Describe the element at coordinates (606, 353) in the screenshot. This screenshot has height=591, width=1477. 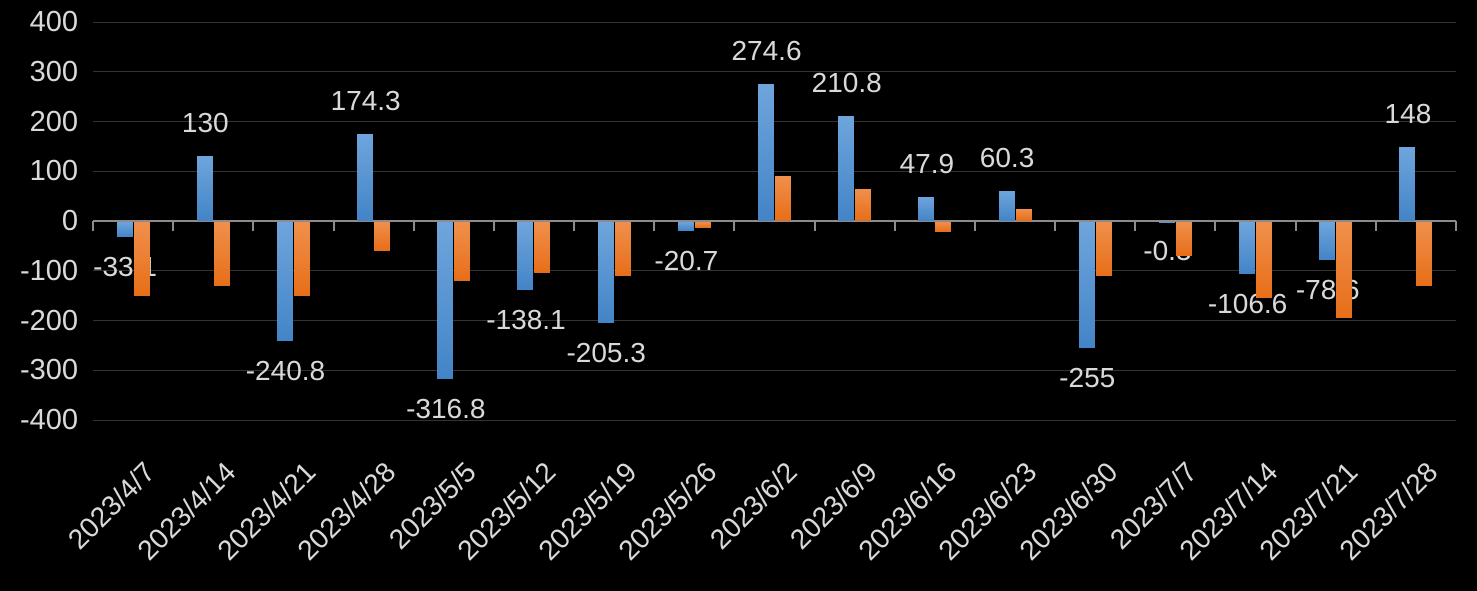
I see `data-label: -205.3` at that location.